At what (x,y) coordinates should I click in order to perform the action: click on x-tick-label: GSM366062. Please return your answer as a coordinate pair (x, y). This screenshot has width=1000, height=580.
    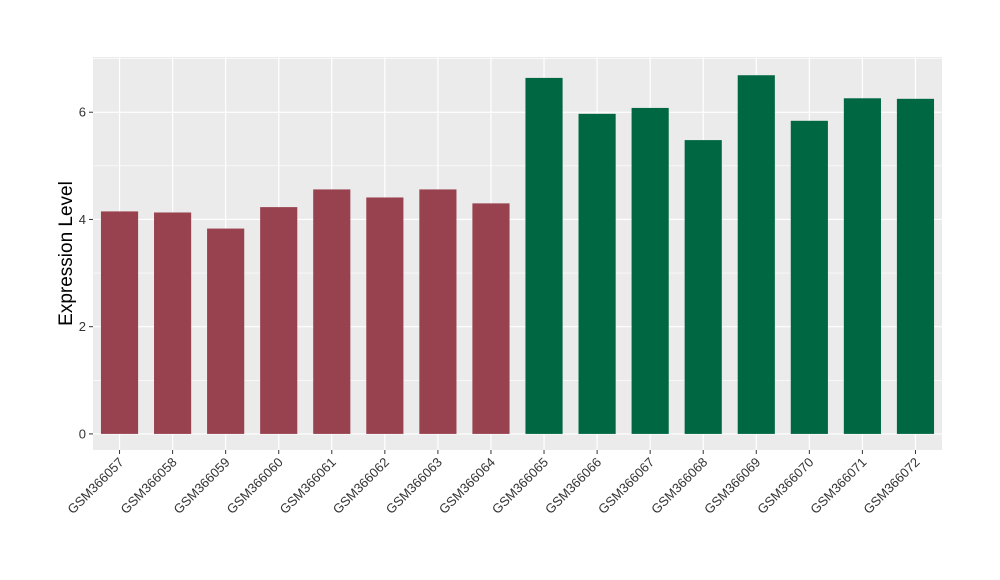
    Looking at the image, I should click on (361, 486).